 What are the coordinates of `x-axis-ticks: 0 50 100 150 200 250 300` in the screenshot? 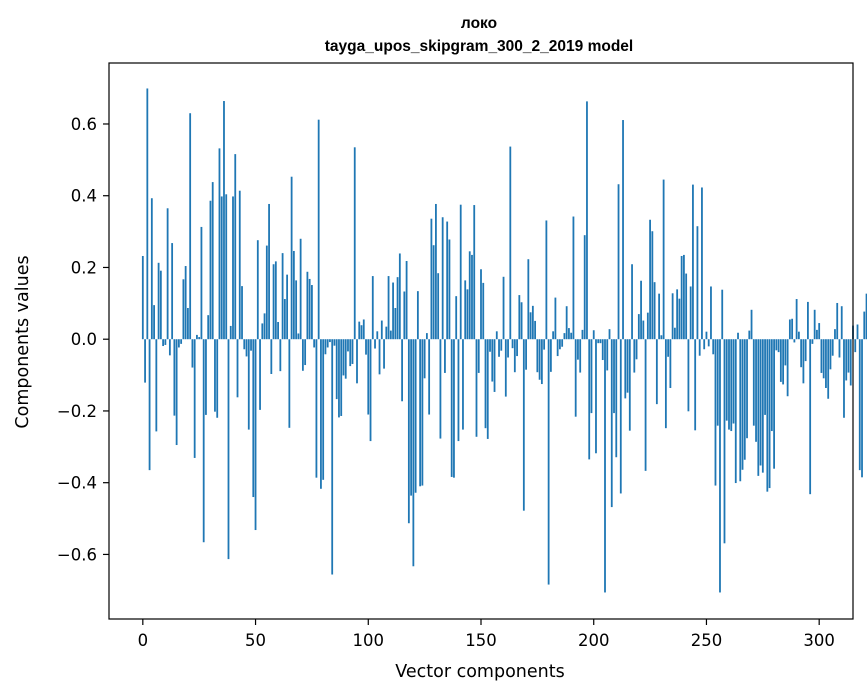 It's located at (486, 634).